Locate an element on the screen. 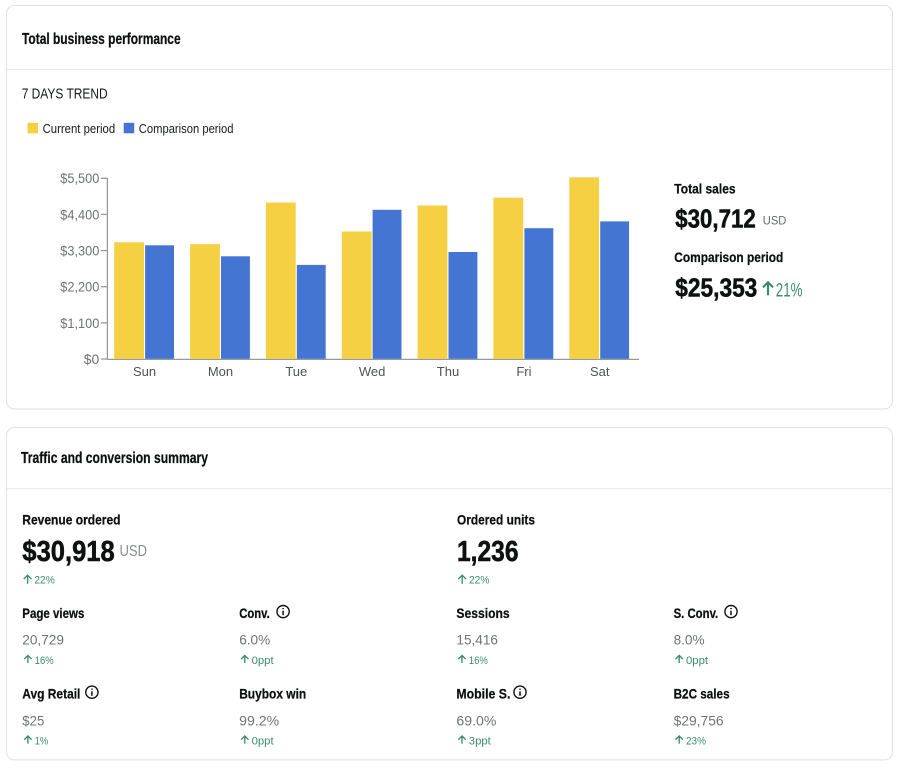 The height and width of the screenshot is (769, 898). svg-text: Revenue ordered is located at coordinates (71, 520).